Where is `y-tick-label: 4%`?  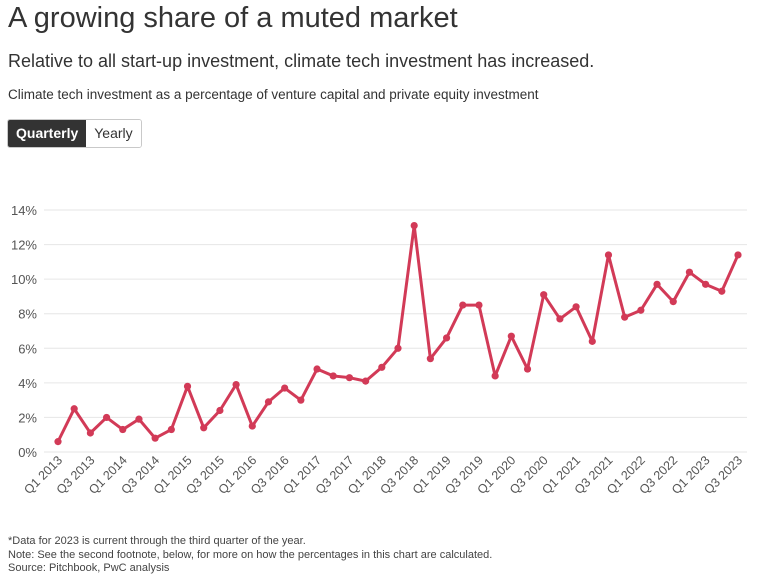 y-tick-label: 4% is located at coordinates (27, 383).